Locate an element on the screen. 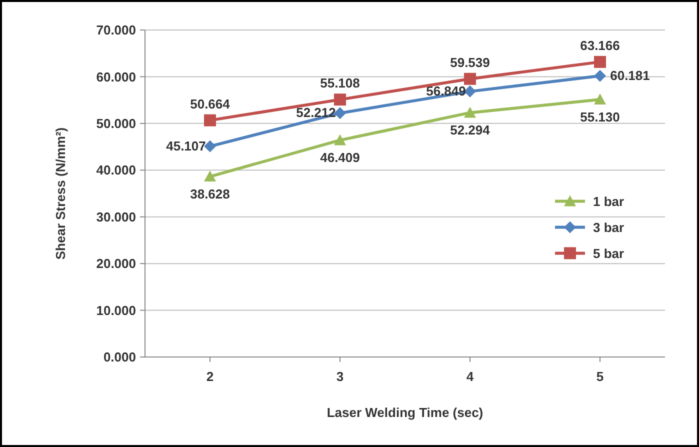 The height and width of the screenshot is (447, 699). data-label: 38.628 is located at coordinates (210, 194).